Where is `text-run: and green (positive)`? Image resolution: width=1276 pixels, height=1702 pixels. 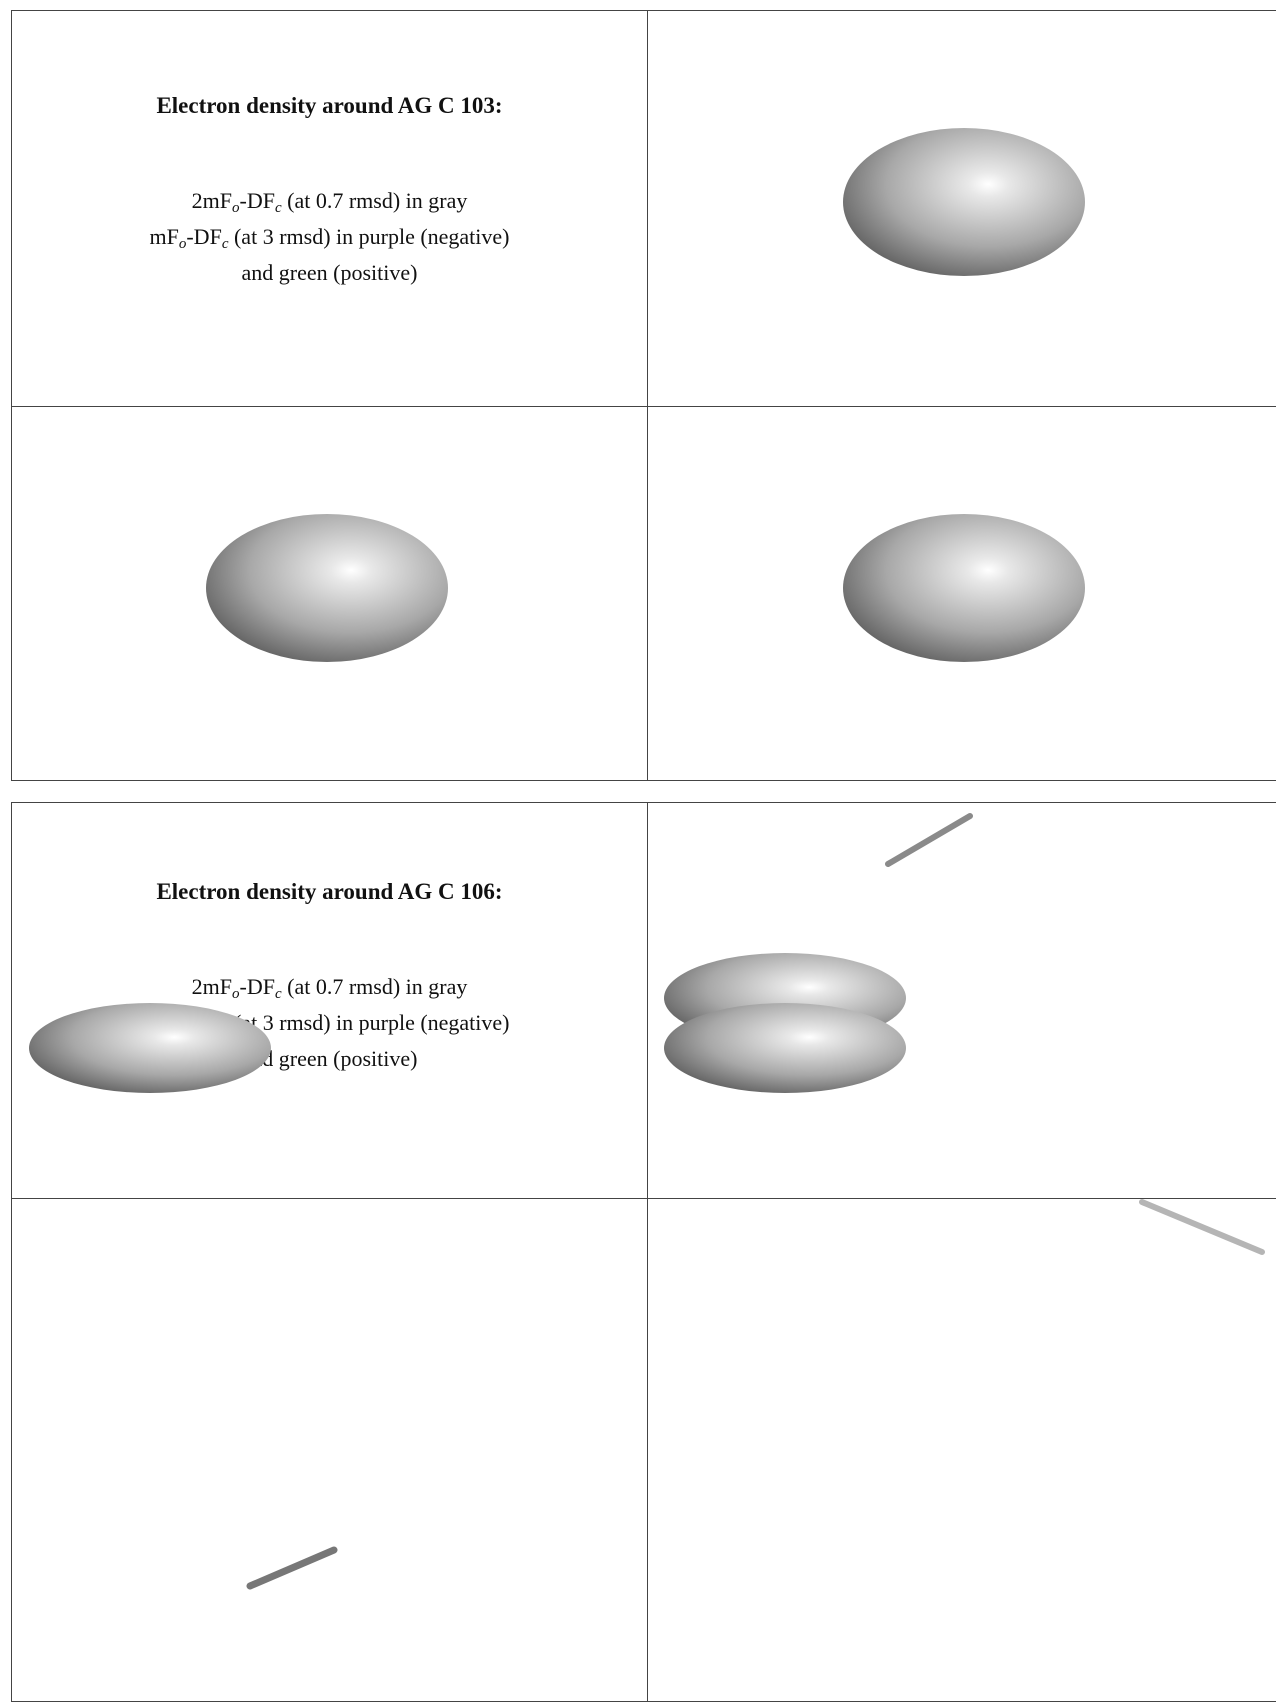 text-run: and green (positive) is located at coordinates (329, 272).